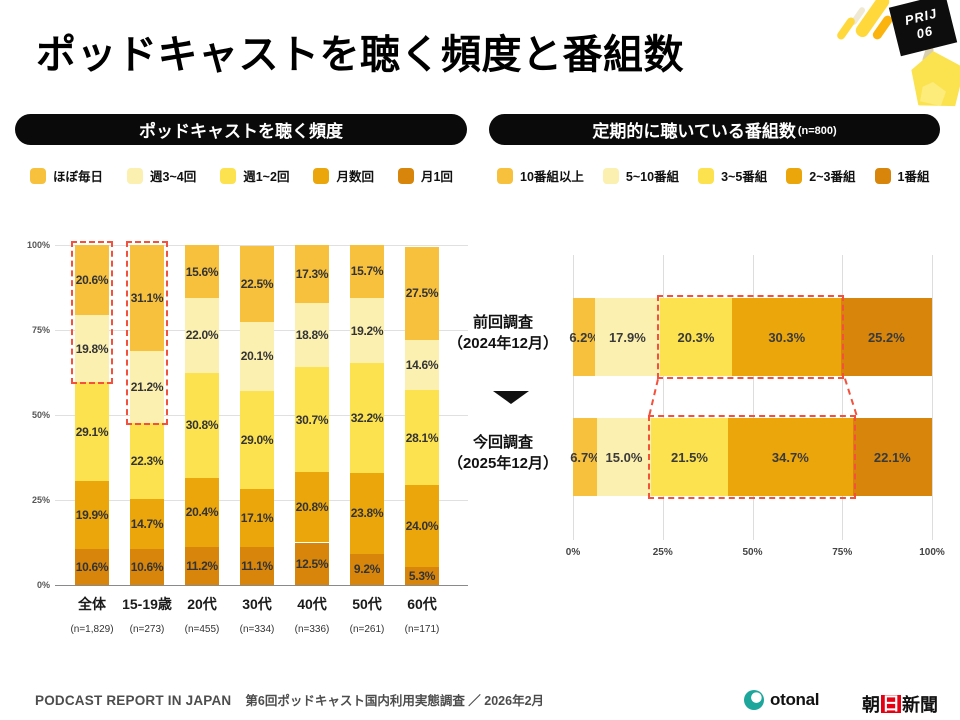  I want to click on legend-item: 1番組, so click(901, 175).